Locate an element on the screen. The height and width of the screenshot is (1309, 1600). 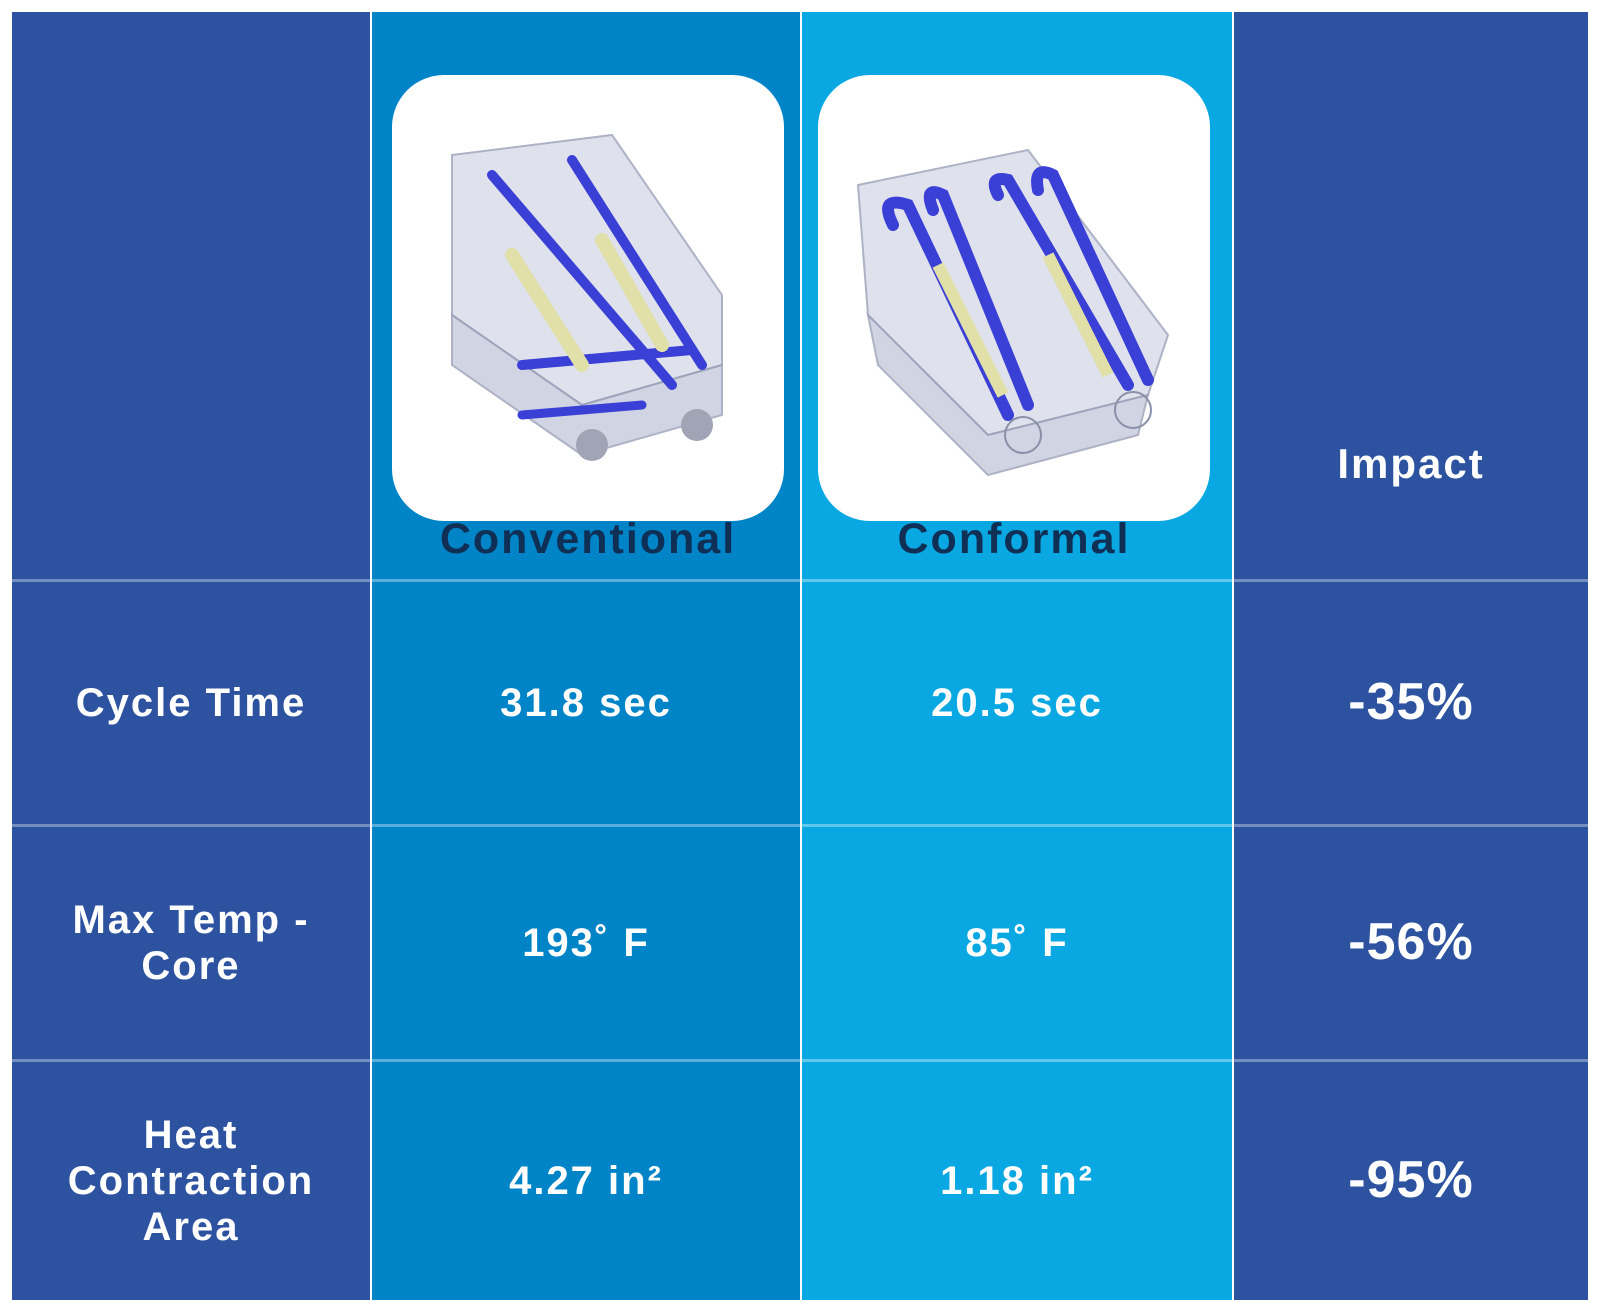
header-card: Conformal is located at coordinates (1014, 319).